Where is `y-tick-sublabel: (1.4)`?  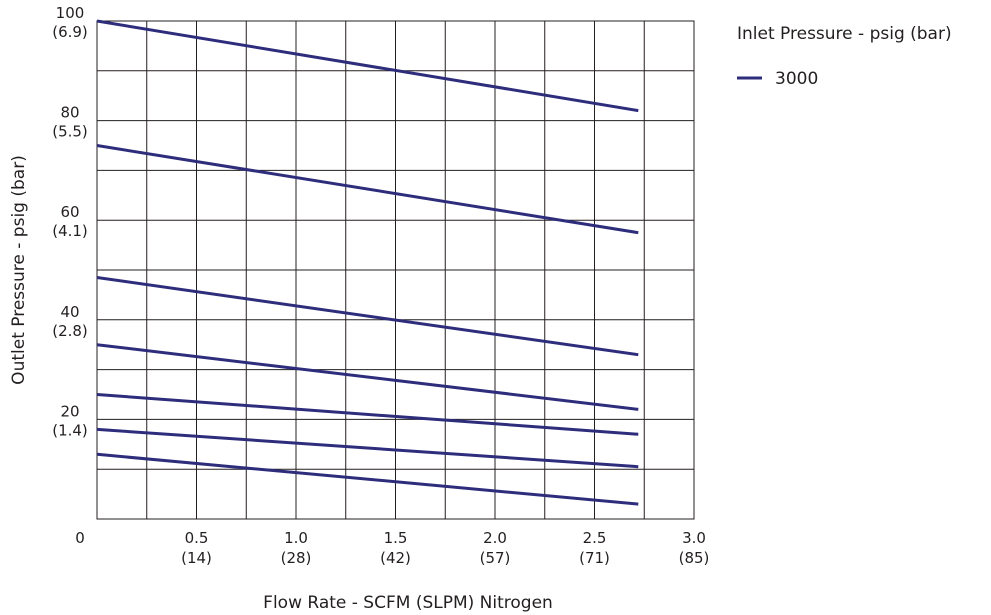
y-tick-sublabel: (1.4) is located at coordinates (70, 430).